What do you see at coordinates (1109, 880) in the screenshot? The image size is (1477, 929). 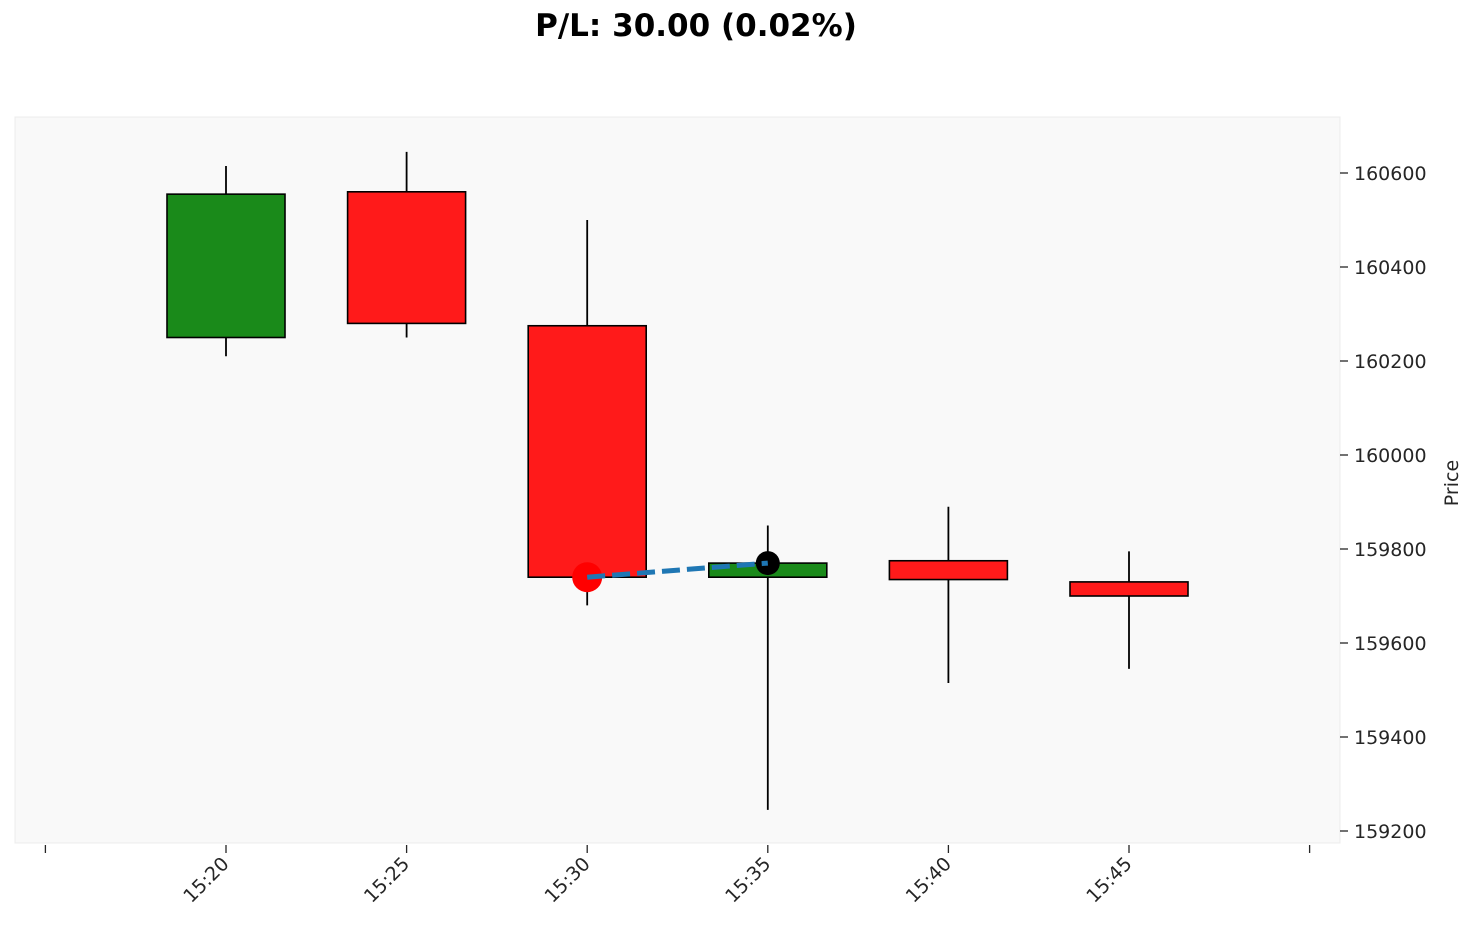 I see `x-tick-label: 15:45` at bounding box center [1109, 880].